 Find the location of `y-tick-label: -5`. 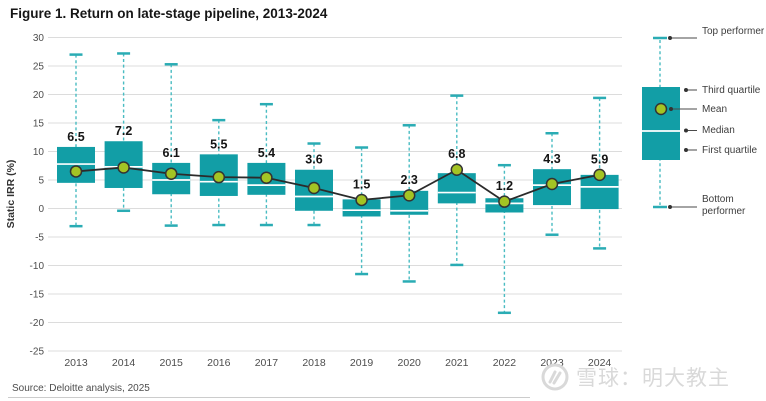

y-tick-label: -5 is located at coordinates (39, 238).